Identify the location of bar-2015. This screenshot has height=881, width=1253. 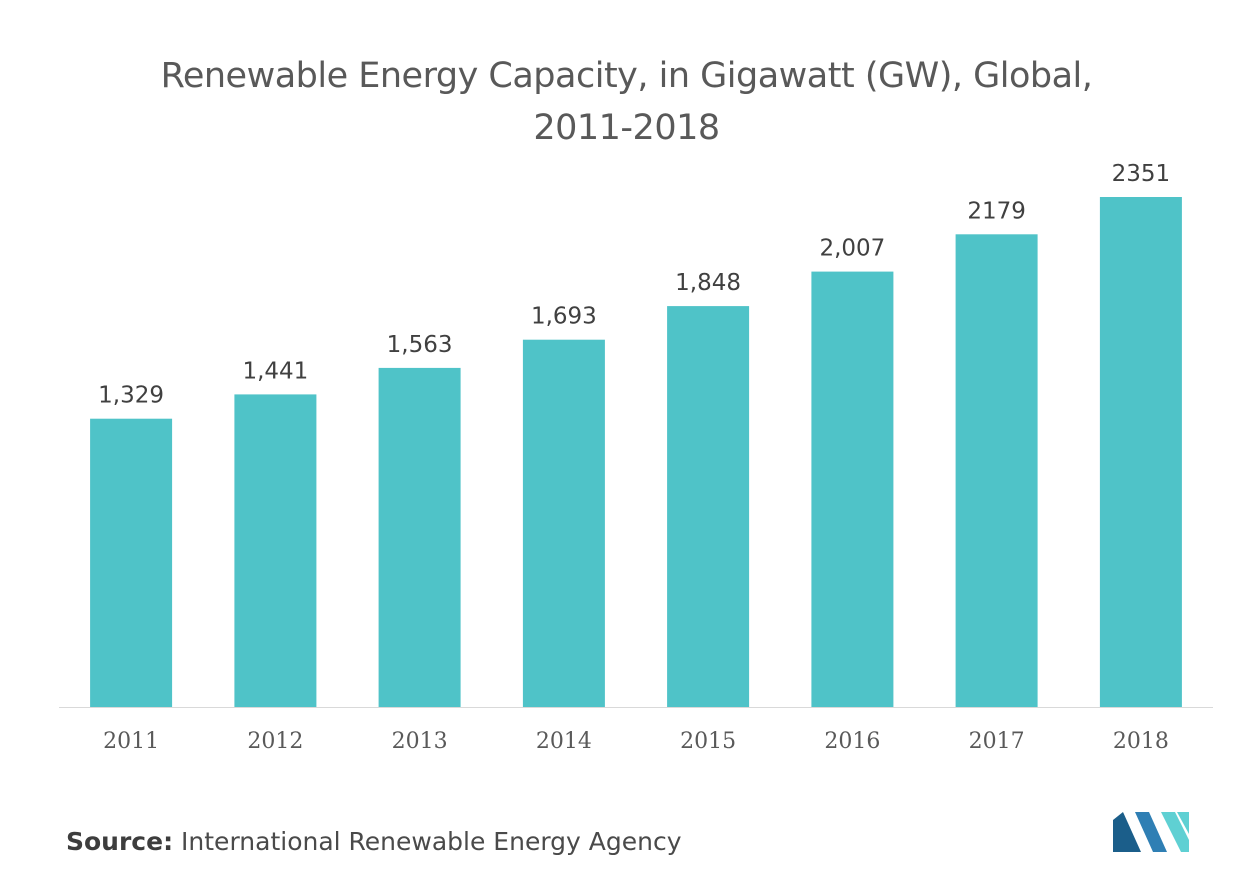
(708, 506).